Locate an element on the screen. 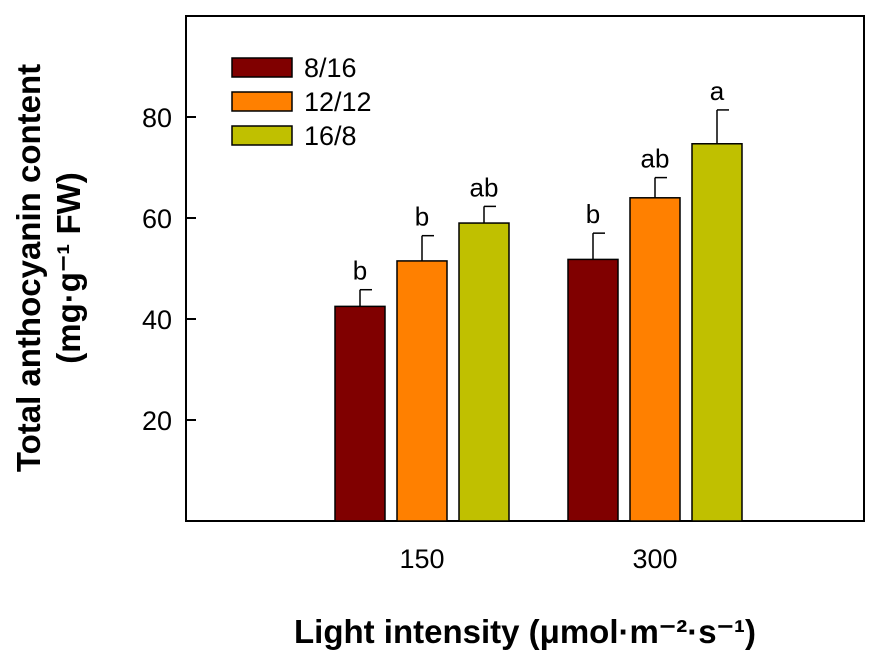  y-axis-title-line2: (mg·g⁻¹ FW) is located at coordinates (68, 268).